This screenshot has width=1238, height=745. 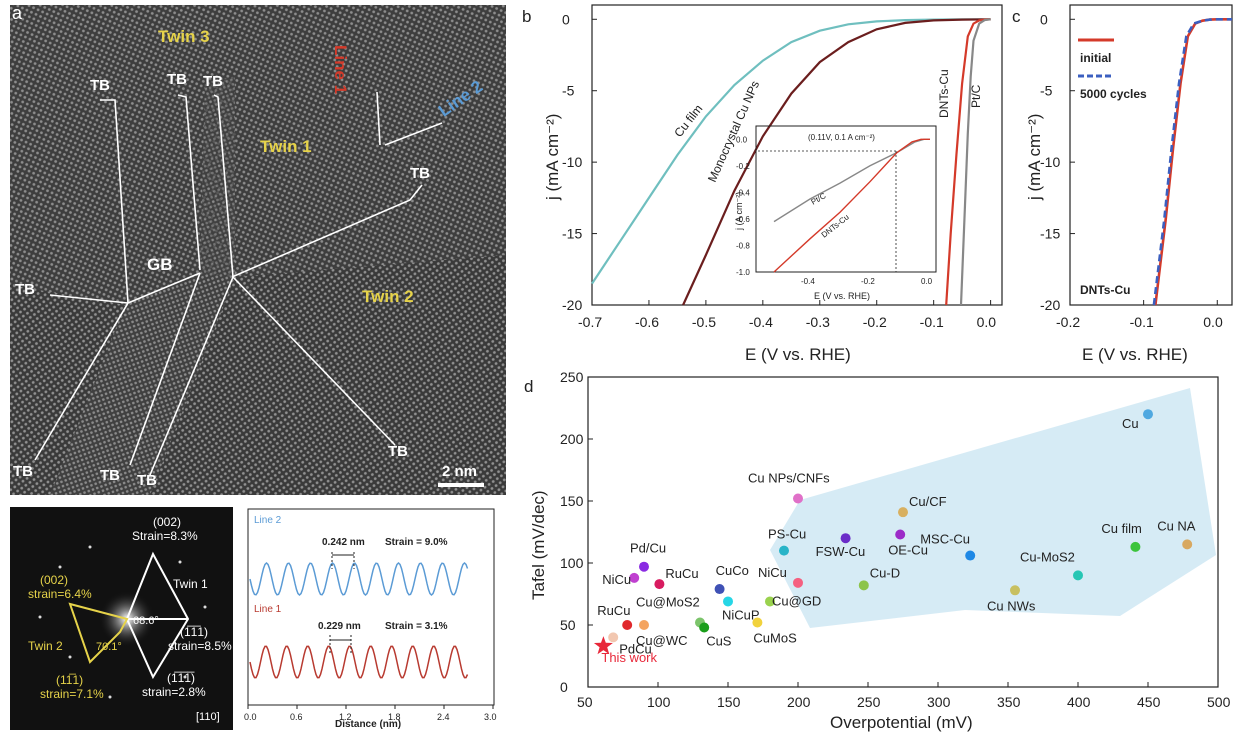 What do you see at coordinates (644, 566) in the screenshot?
I see `marker-pd-cu` at bounding box center [644, 566].